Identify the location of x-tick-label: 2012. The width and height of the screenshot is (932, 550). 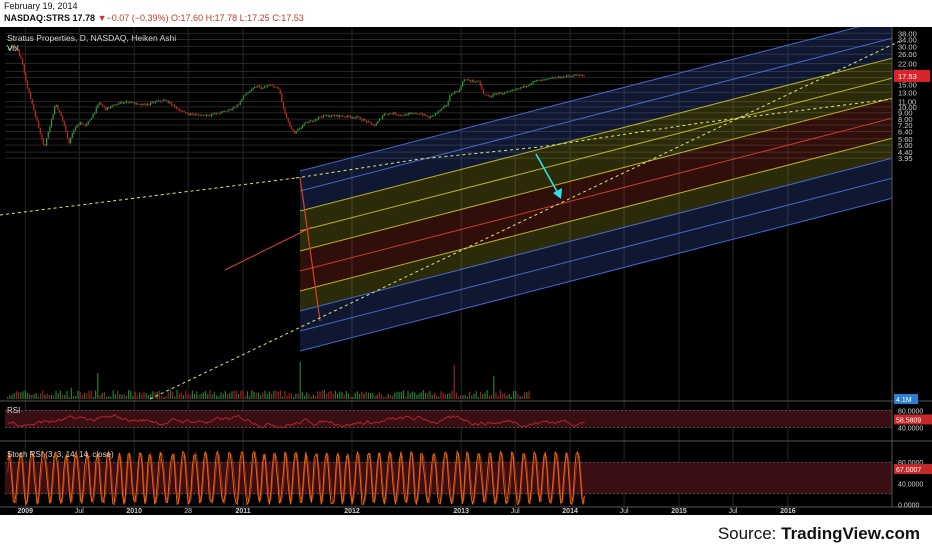
(352, 511).